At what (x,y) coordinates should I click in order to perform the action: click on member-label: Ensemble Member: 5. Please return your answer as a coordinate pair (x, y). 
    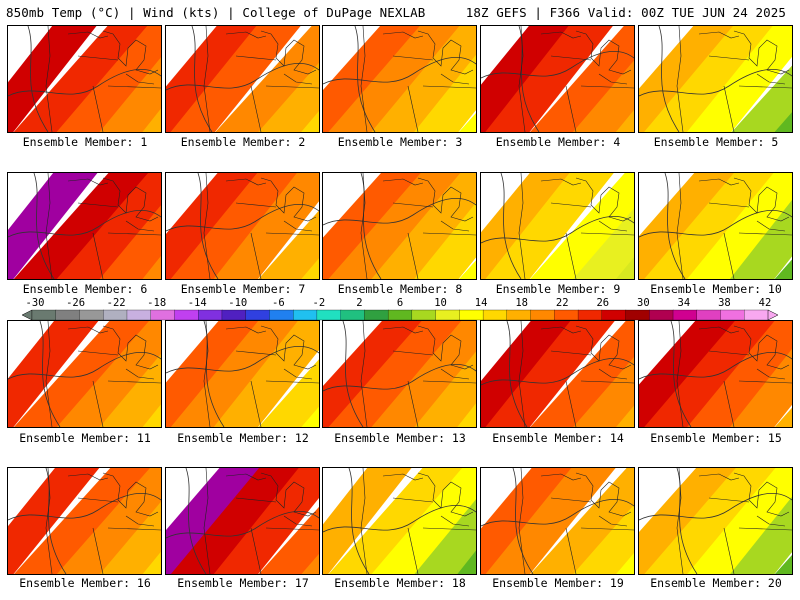
    Looking at the image, I should click on (716, 142).